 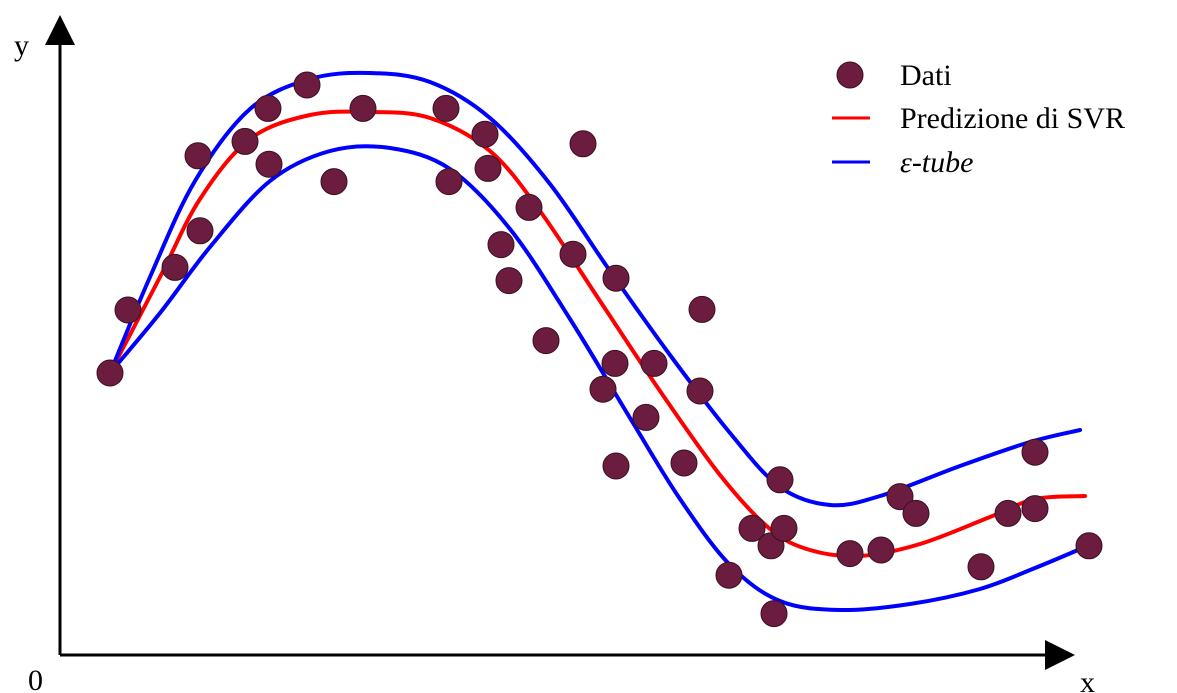 I want to click on legend-svr-label: Predizione di SVR, so click(x=1012, y=118).